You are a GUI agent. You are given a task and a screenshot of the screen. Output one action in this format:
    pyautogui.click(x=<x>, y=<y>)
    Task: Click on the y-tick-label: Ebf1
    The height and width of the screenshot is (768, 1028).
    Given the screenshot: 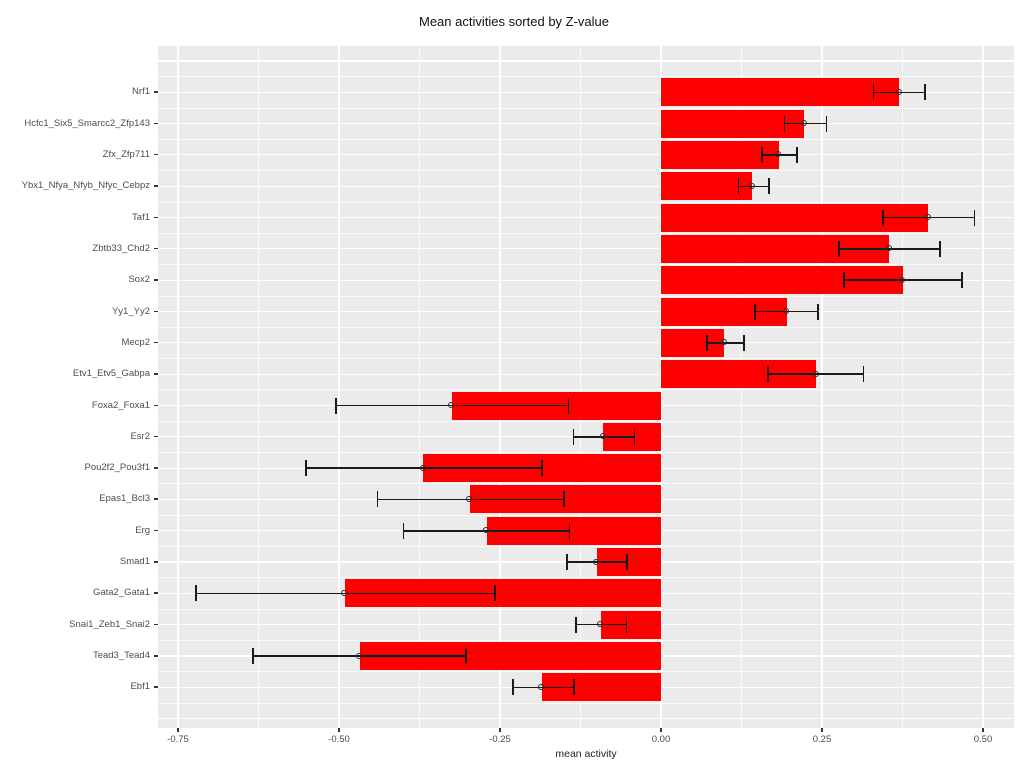 What is the action you would take?
    pyautogui.click(x=140, y=687)
    